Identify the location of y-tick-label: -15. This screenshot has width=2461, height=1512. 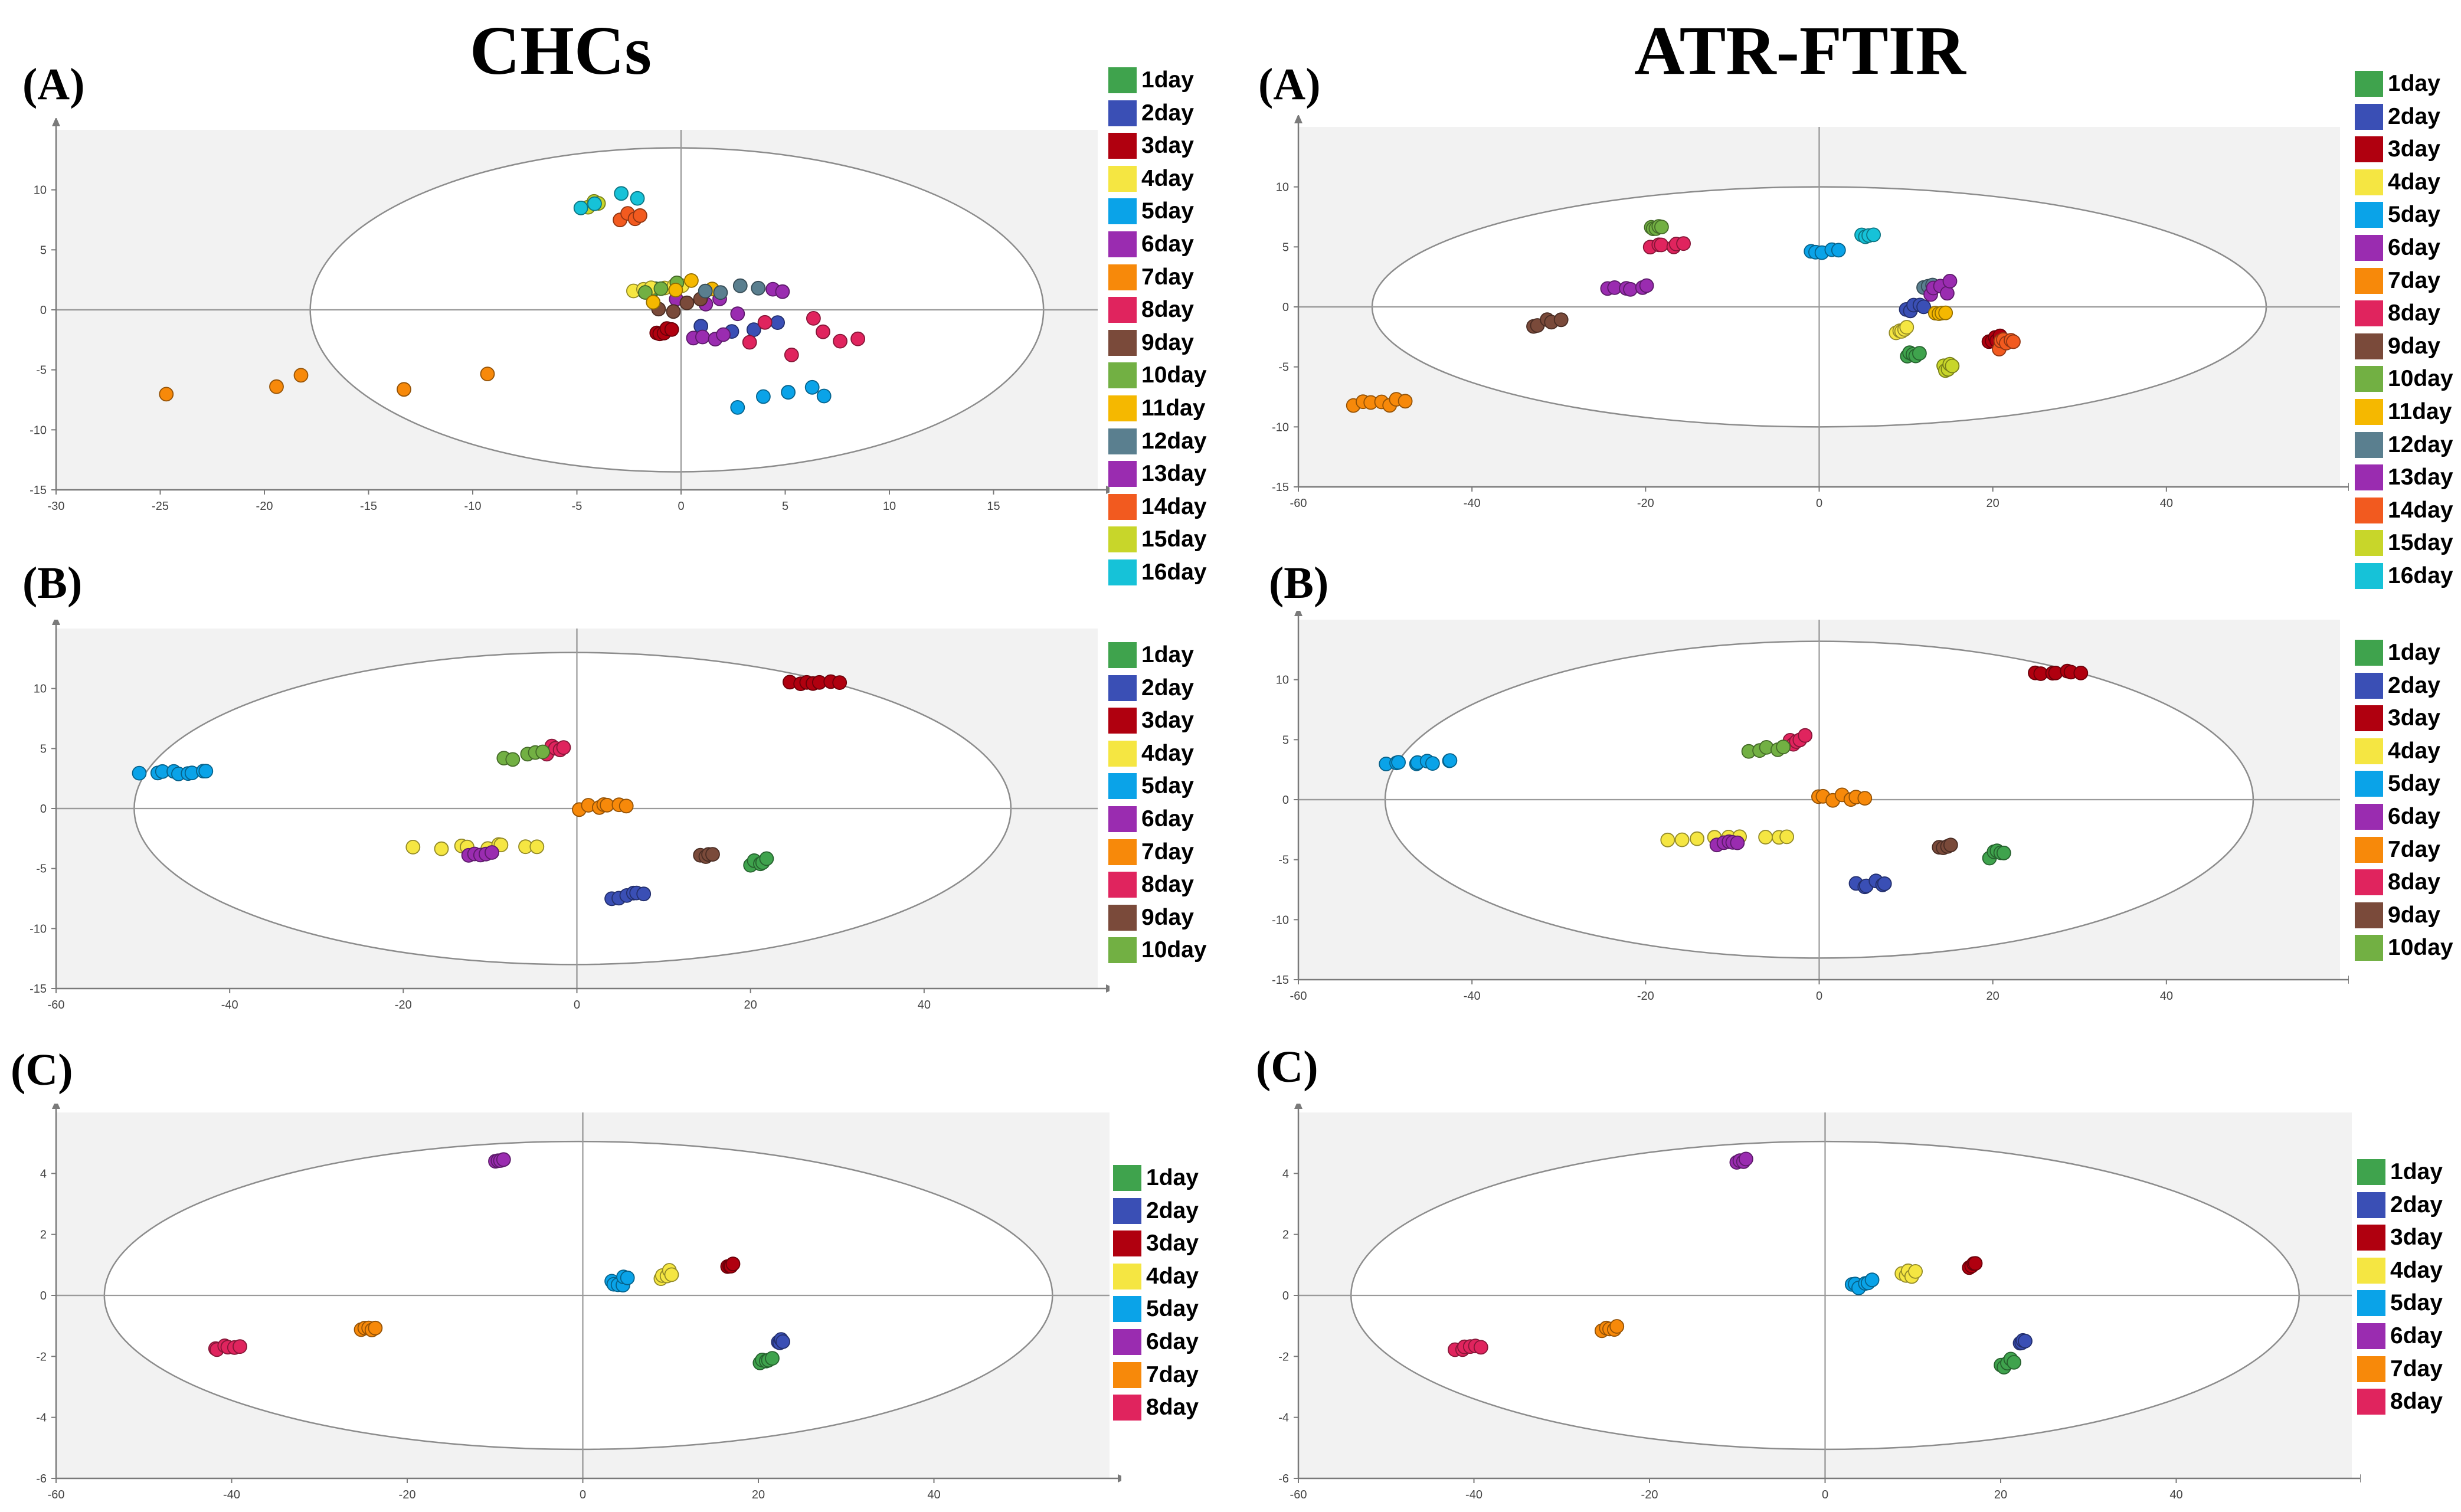
(38, 989).